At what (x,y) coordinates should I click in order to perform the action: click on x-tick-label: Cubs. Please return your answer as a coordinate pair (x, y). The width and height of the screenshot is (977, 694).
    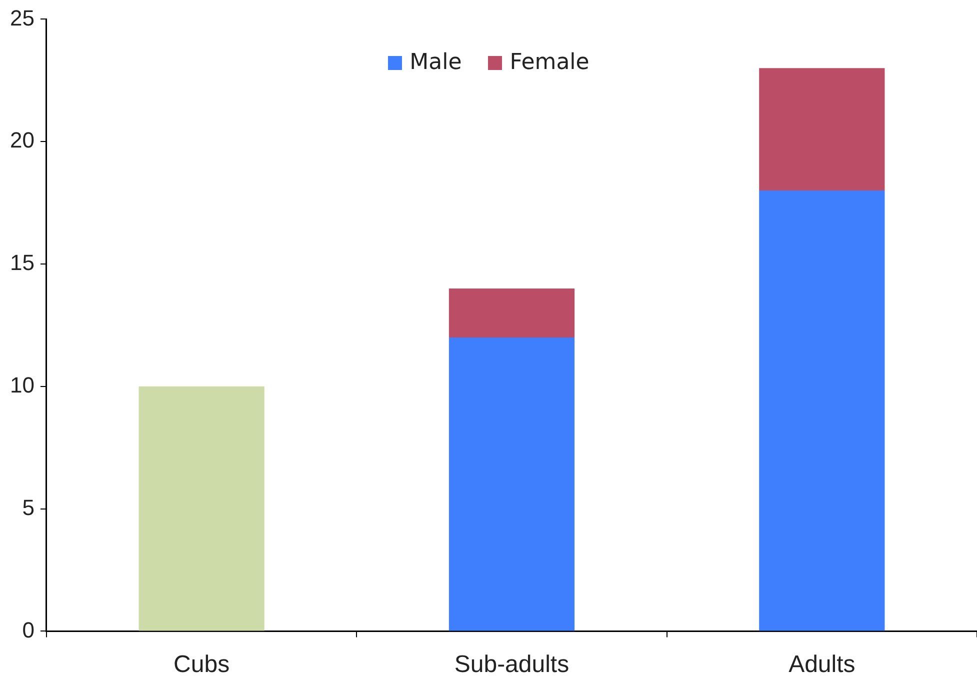
    Looking at the image, I should click on (202, 664).